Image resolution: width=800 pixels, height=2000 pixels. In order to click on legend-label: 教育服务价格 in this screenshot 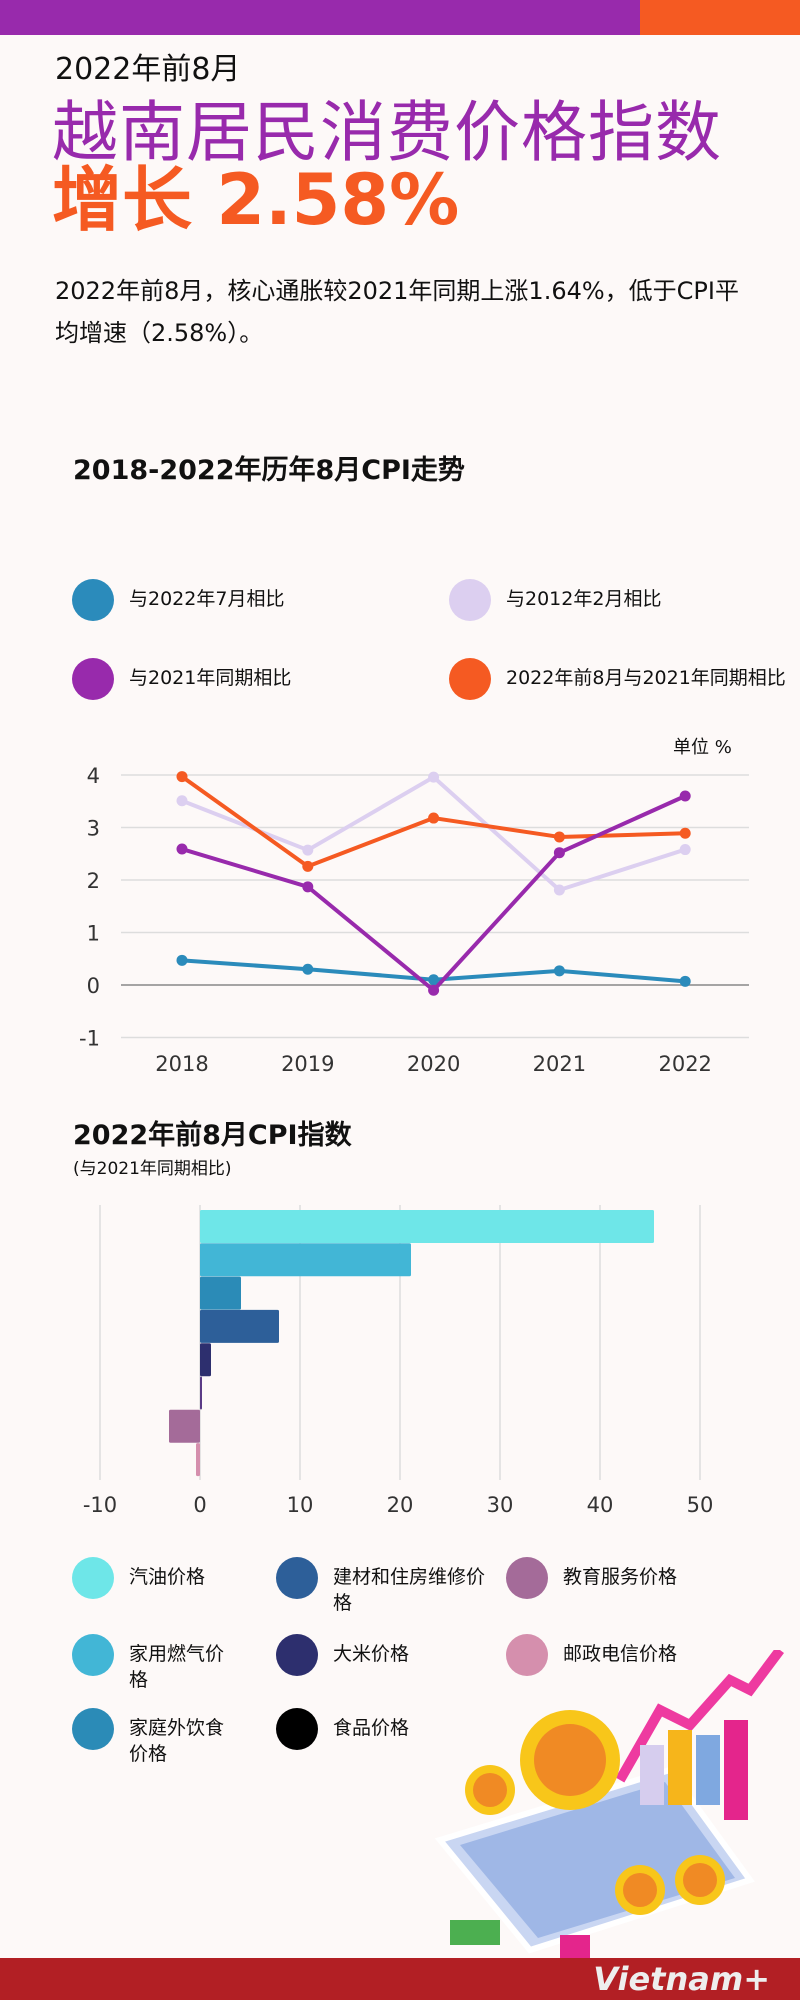, I will do `click(620, 1577)`.